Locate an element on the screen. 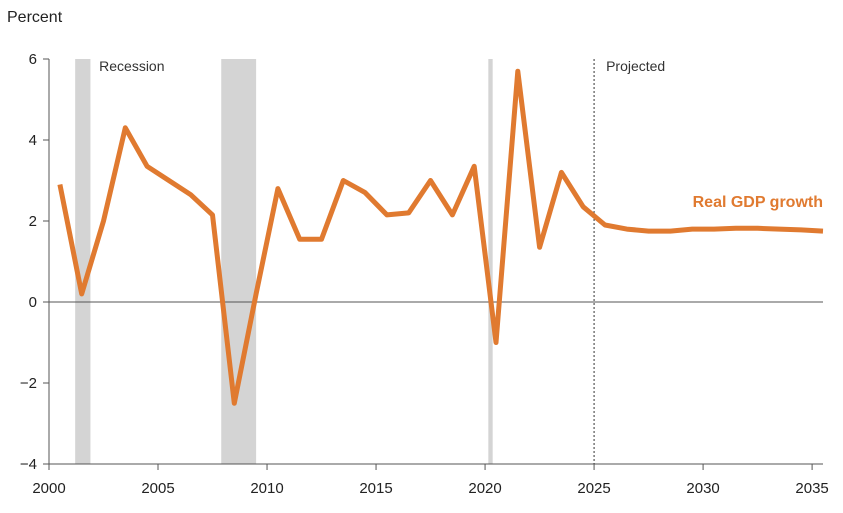 The height and width of the screenshot is (513, 843). projected-label: Projected is located at coordinates (635, 66).